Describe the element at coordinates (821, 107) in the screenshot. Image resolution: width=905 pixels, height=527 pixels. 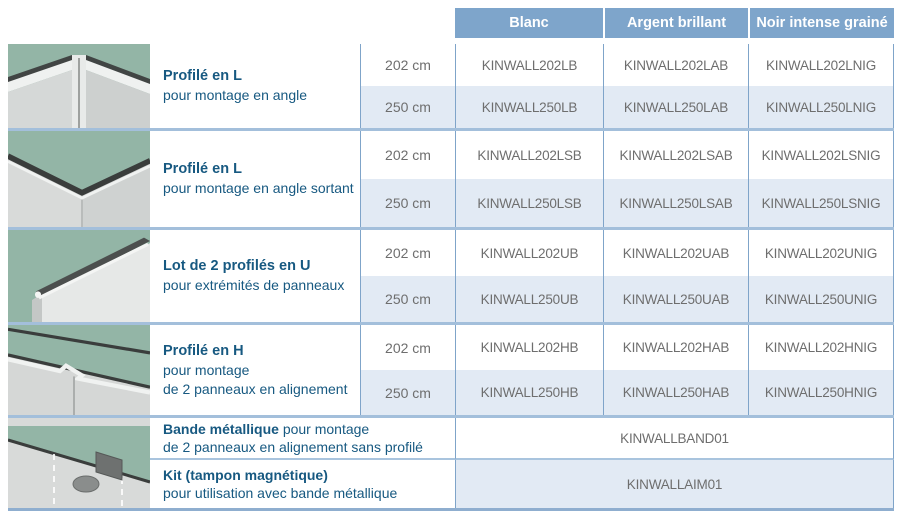
I see `product-code-cell: KINWALL250LNIG` at that location.